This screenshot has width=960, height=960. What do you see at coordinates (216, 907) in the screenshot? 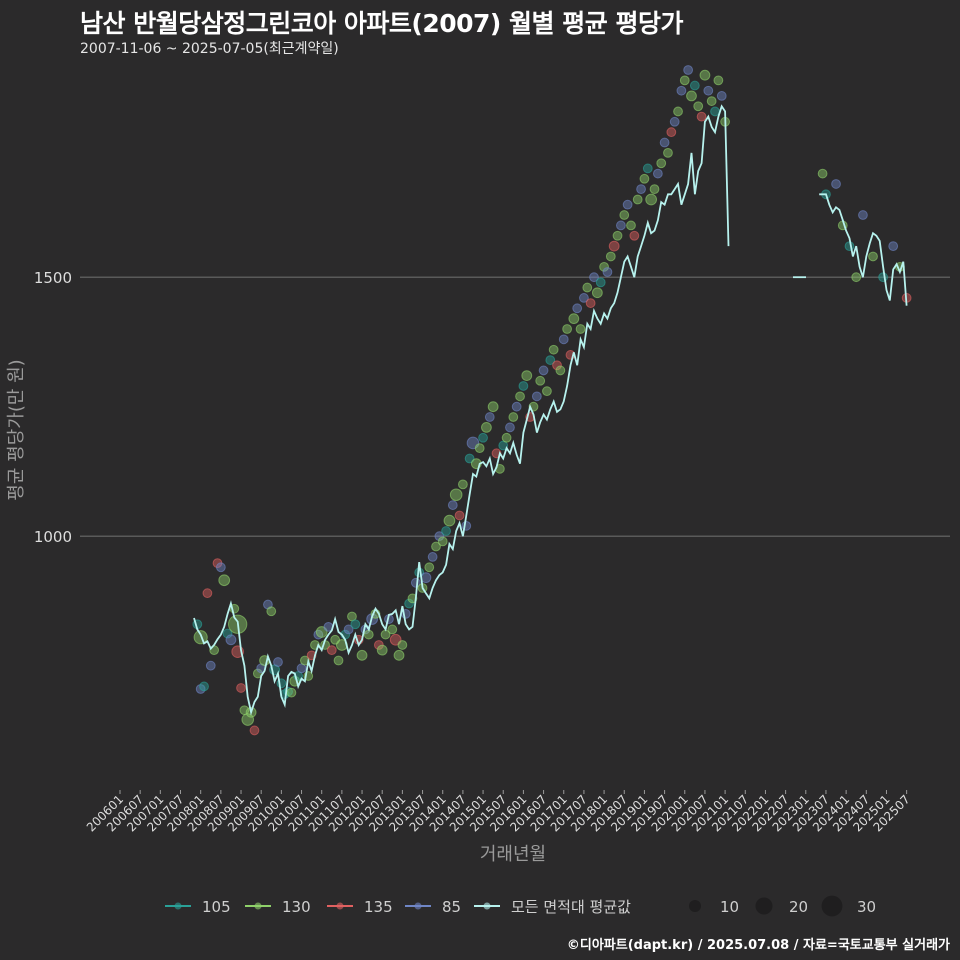
I see `legend-label: 105` at bounding box center [216, 907].